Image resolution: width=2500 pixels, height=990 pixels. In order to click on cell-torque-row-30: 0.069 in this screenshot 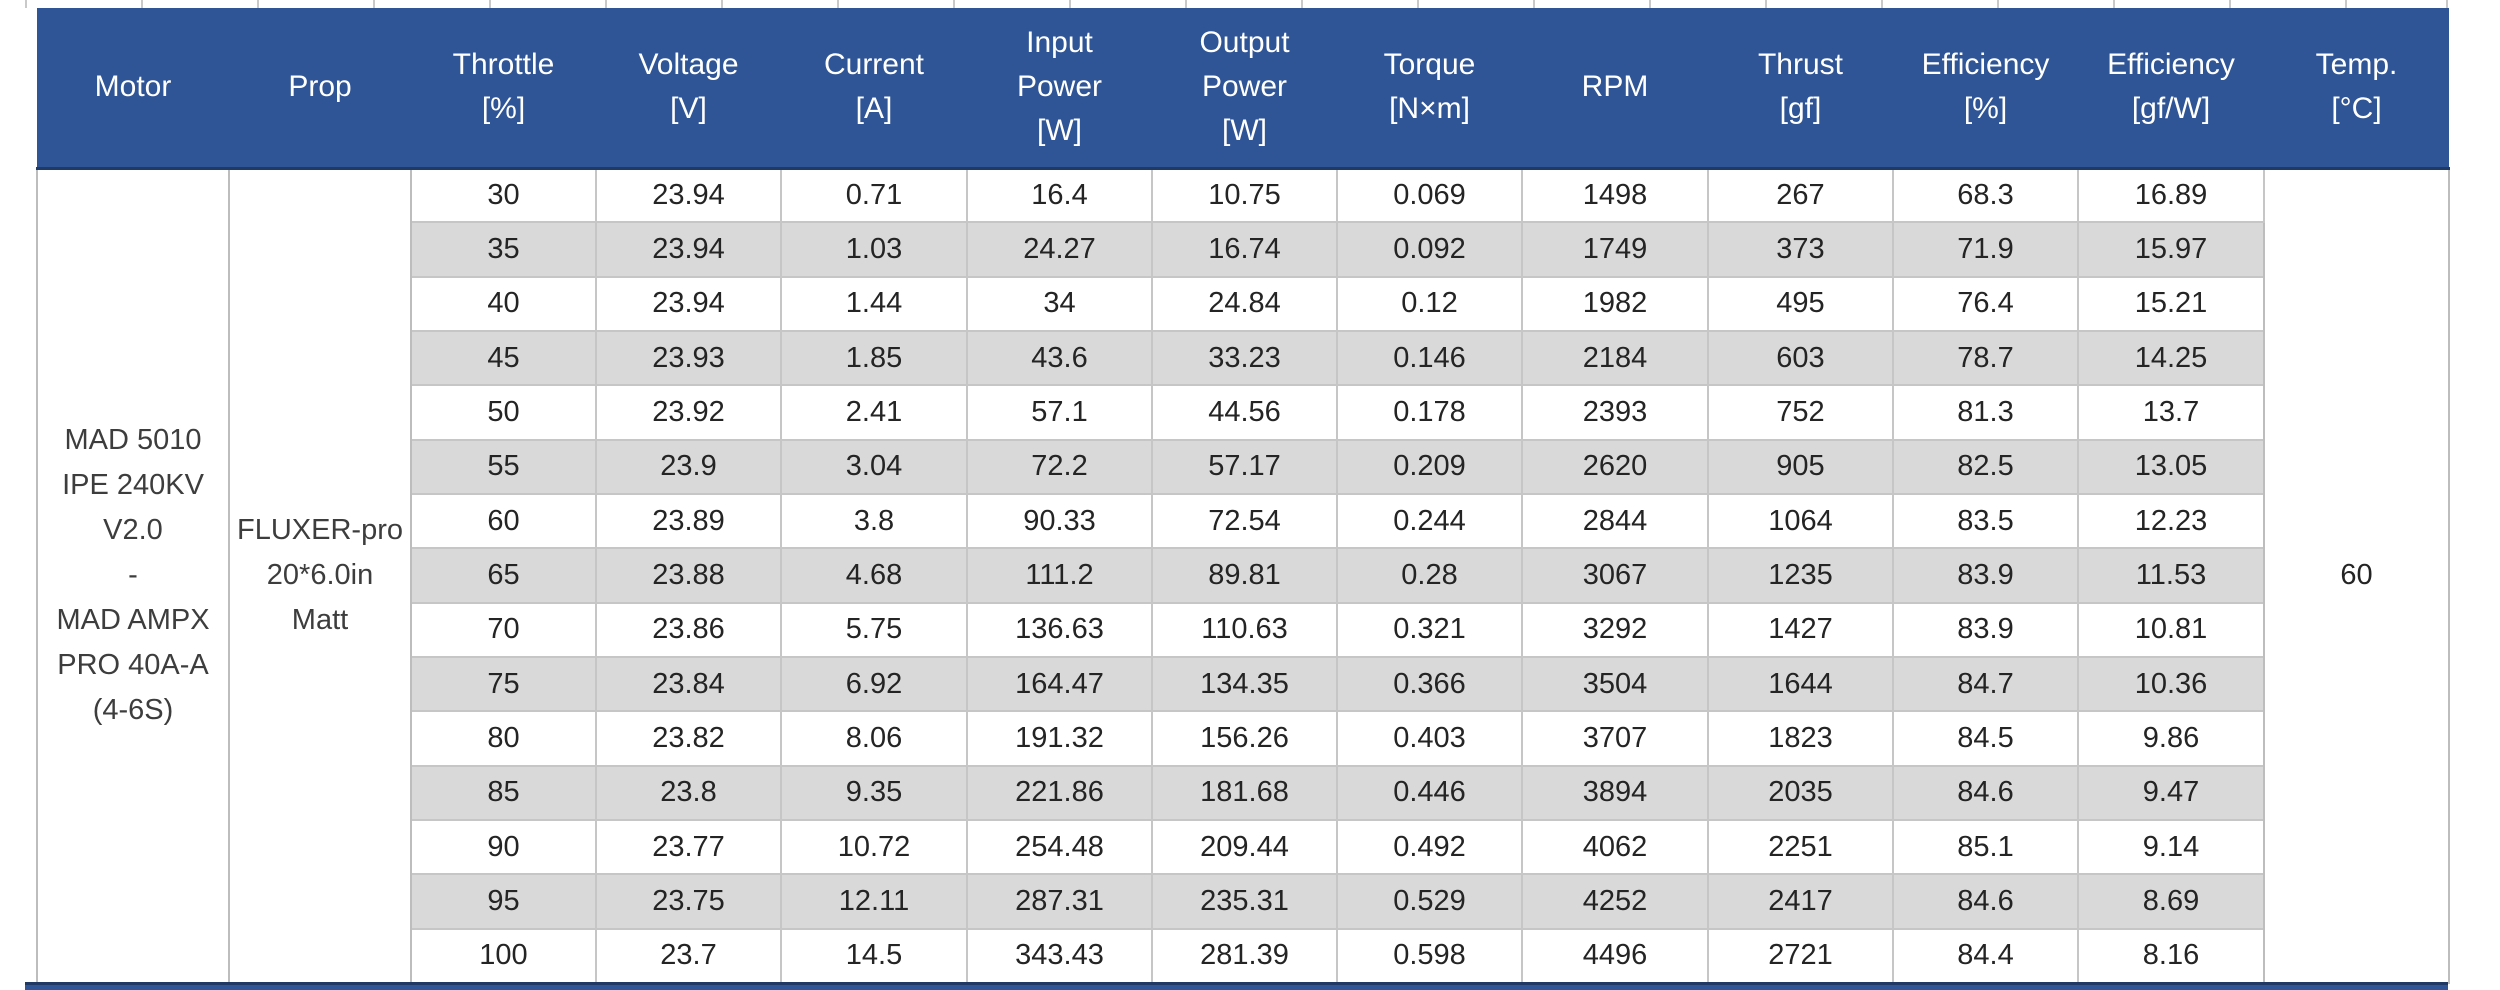, I will do `click(1429, 195)`.